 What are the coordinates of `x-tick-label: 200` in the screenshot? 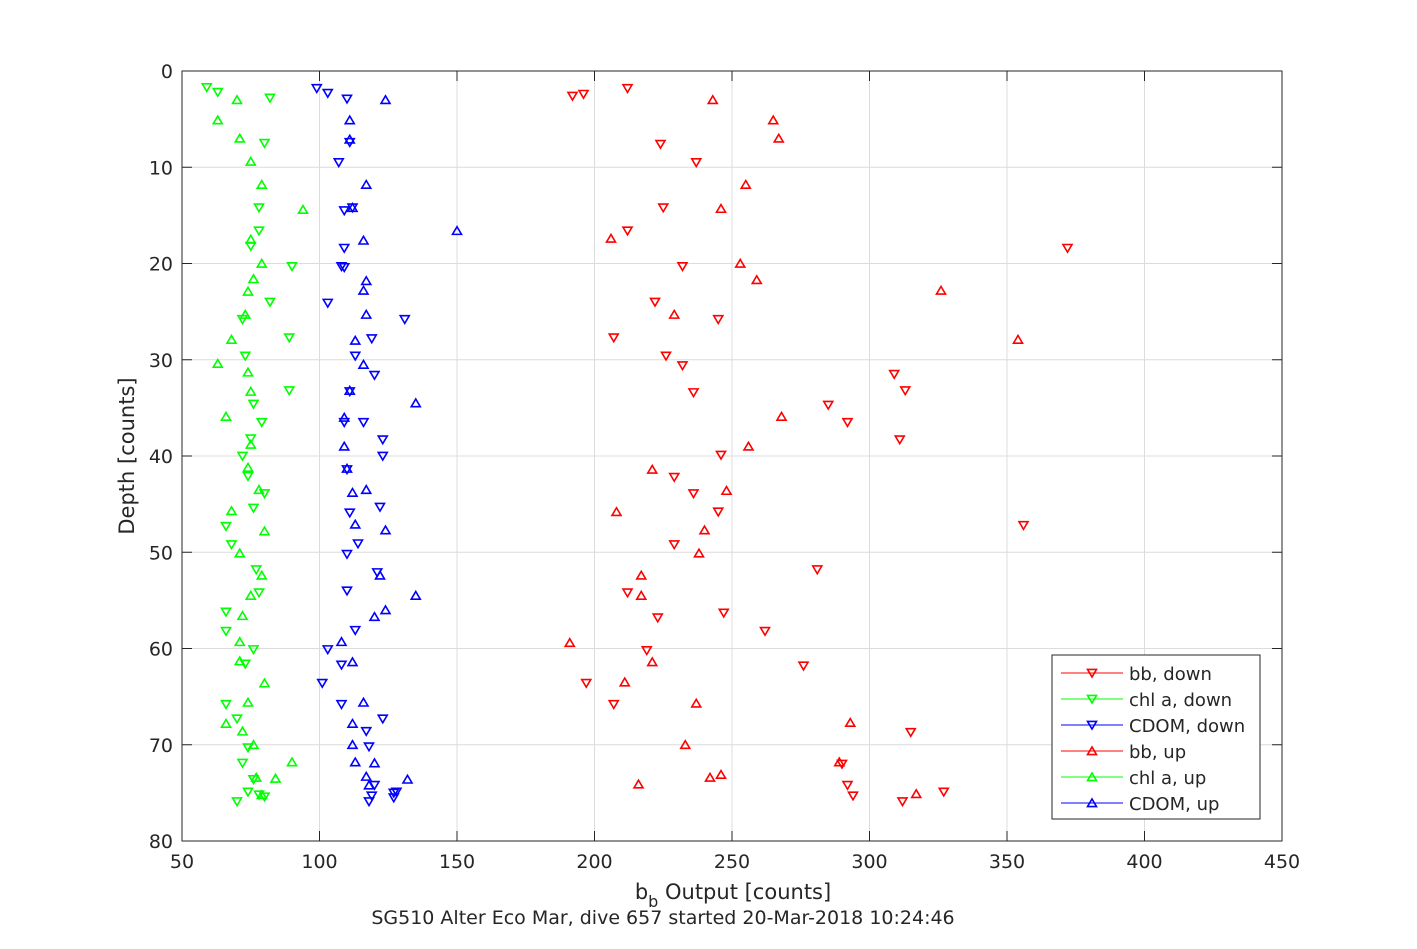 It's located at (594, 862).